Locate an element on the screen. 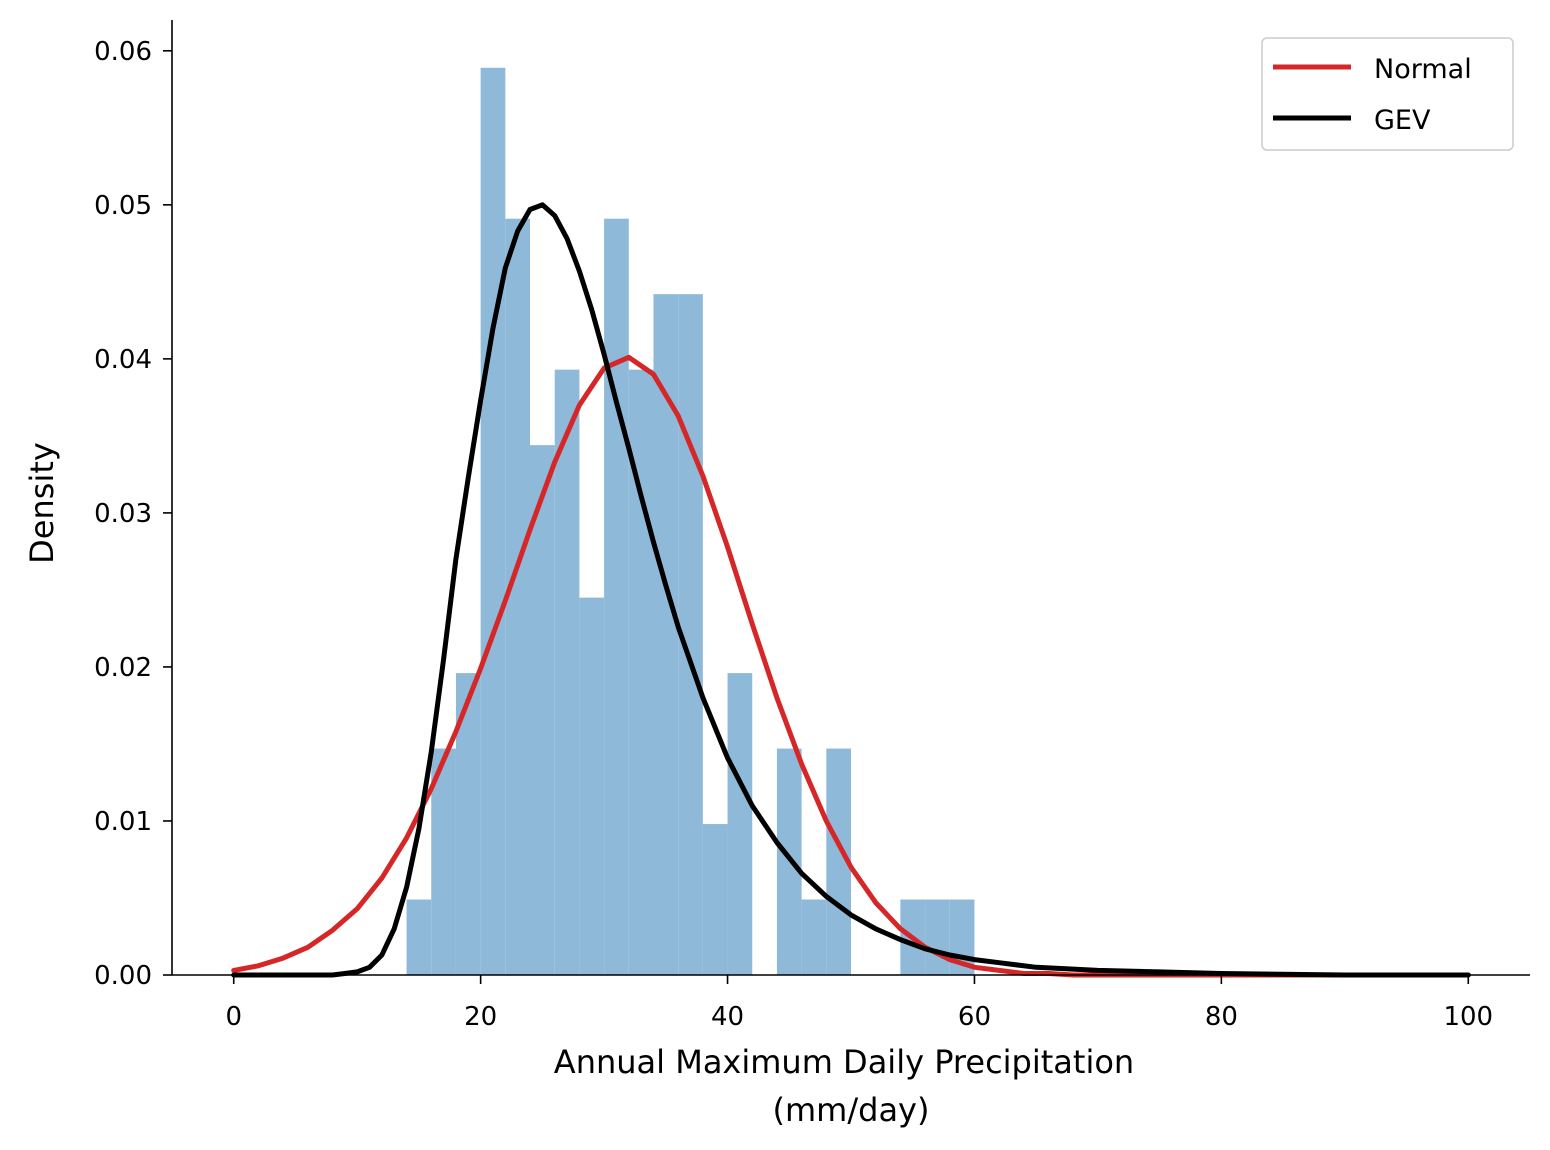 The width and height of the screenshot is (1550, 1150). y-tick-label: 0.00 is located at coordinates (123, 976).